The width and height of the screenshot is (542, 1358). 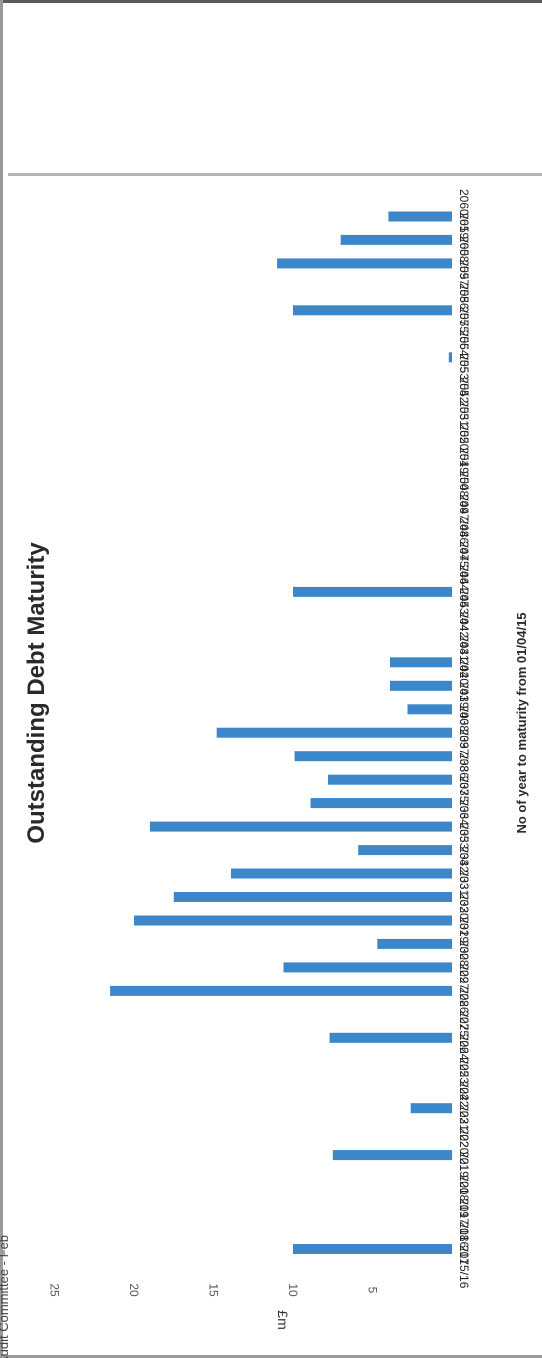 What do you see at coordinates (464, 1244) in the screenshot?
I see `category-label: 2016/17` at bounding box center [464, 1244].